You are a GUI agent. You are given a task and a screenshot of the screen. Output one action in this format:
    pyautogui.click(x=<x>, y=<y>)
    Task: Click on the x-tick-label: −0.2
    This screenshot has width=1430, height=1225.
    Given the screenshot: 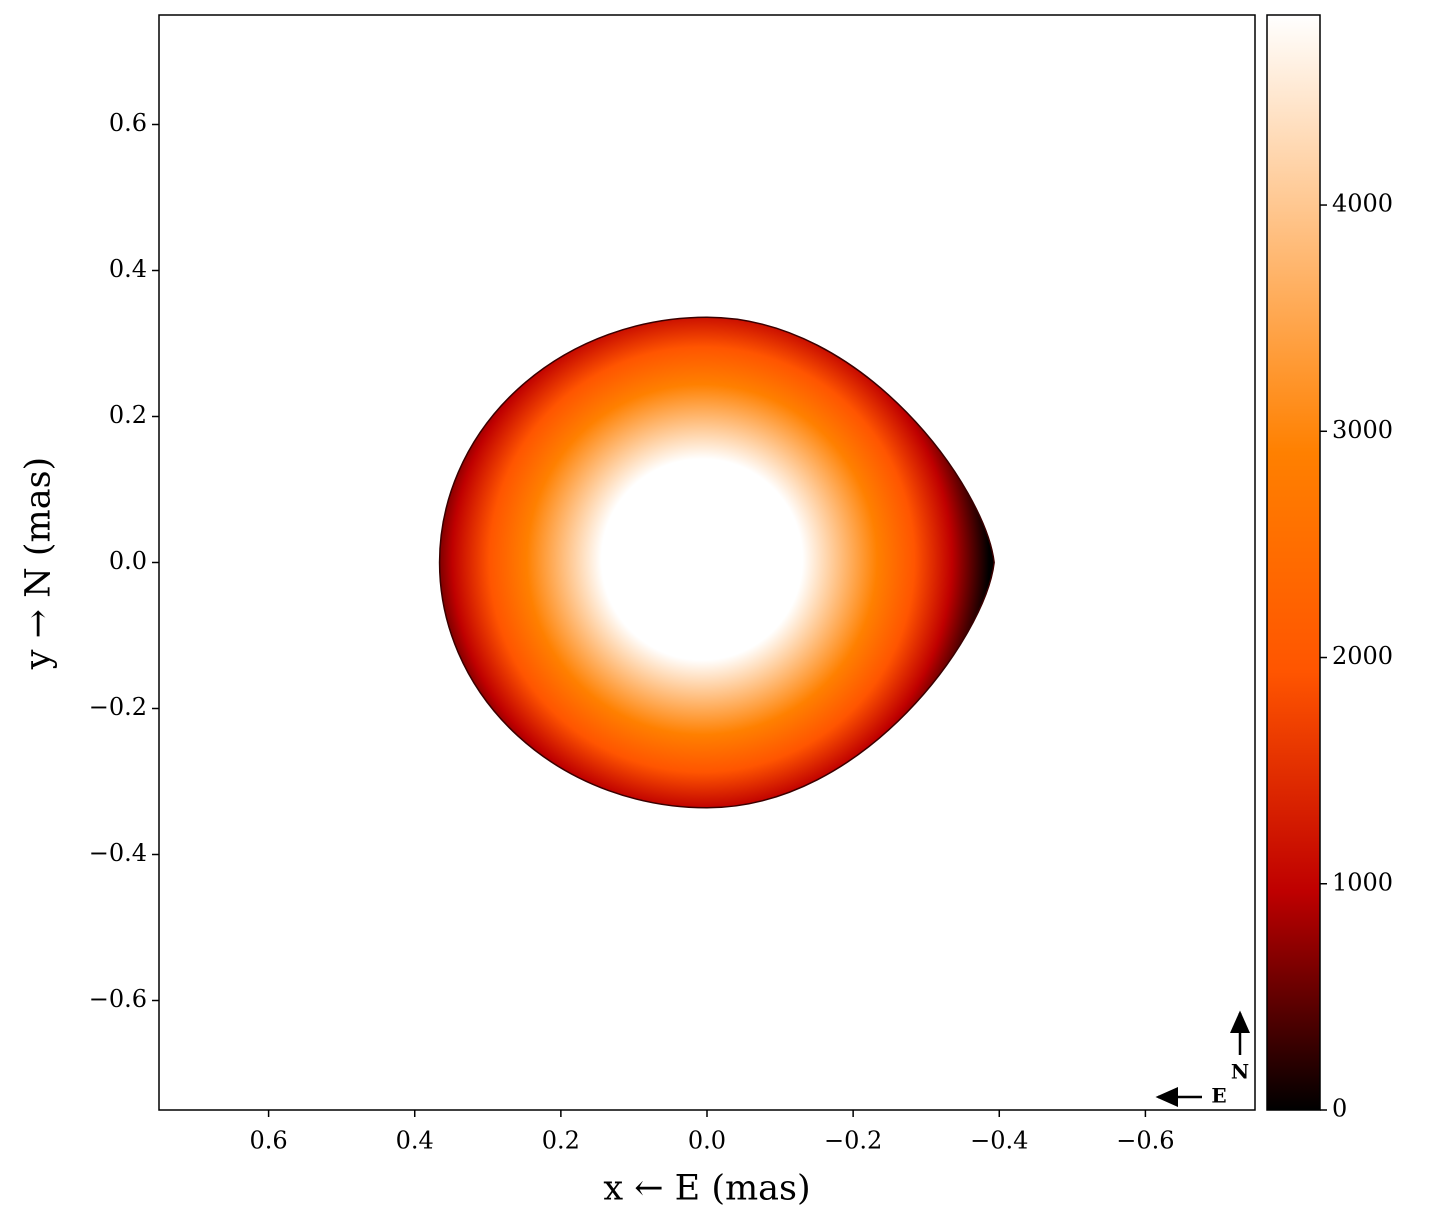 What is the action you would take?
    pyautogui.click(x=853, y=1141)
    